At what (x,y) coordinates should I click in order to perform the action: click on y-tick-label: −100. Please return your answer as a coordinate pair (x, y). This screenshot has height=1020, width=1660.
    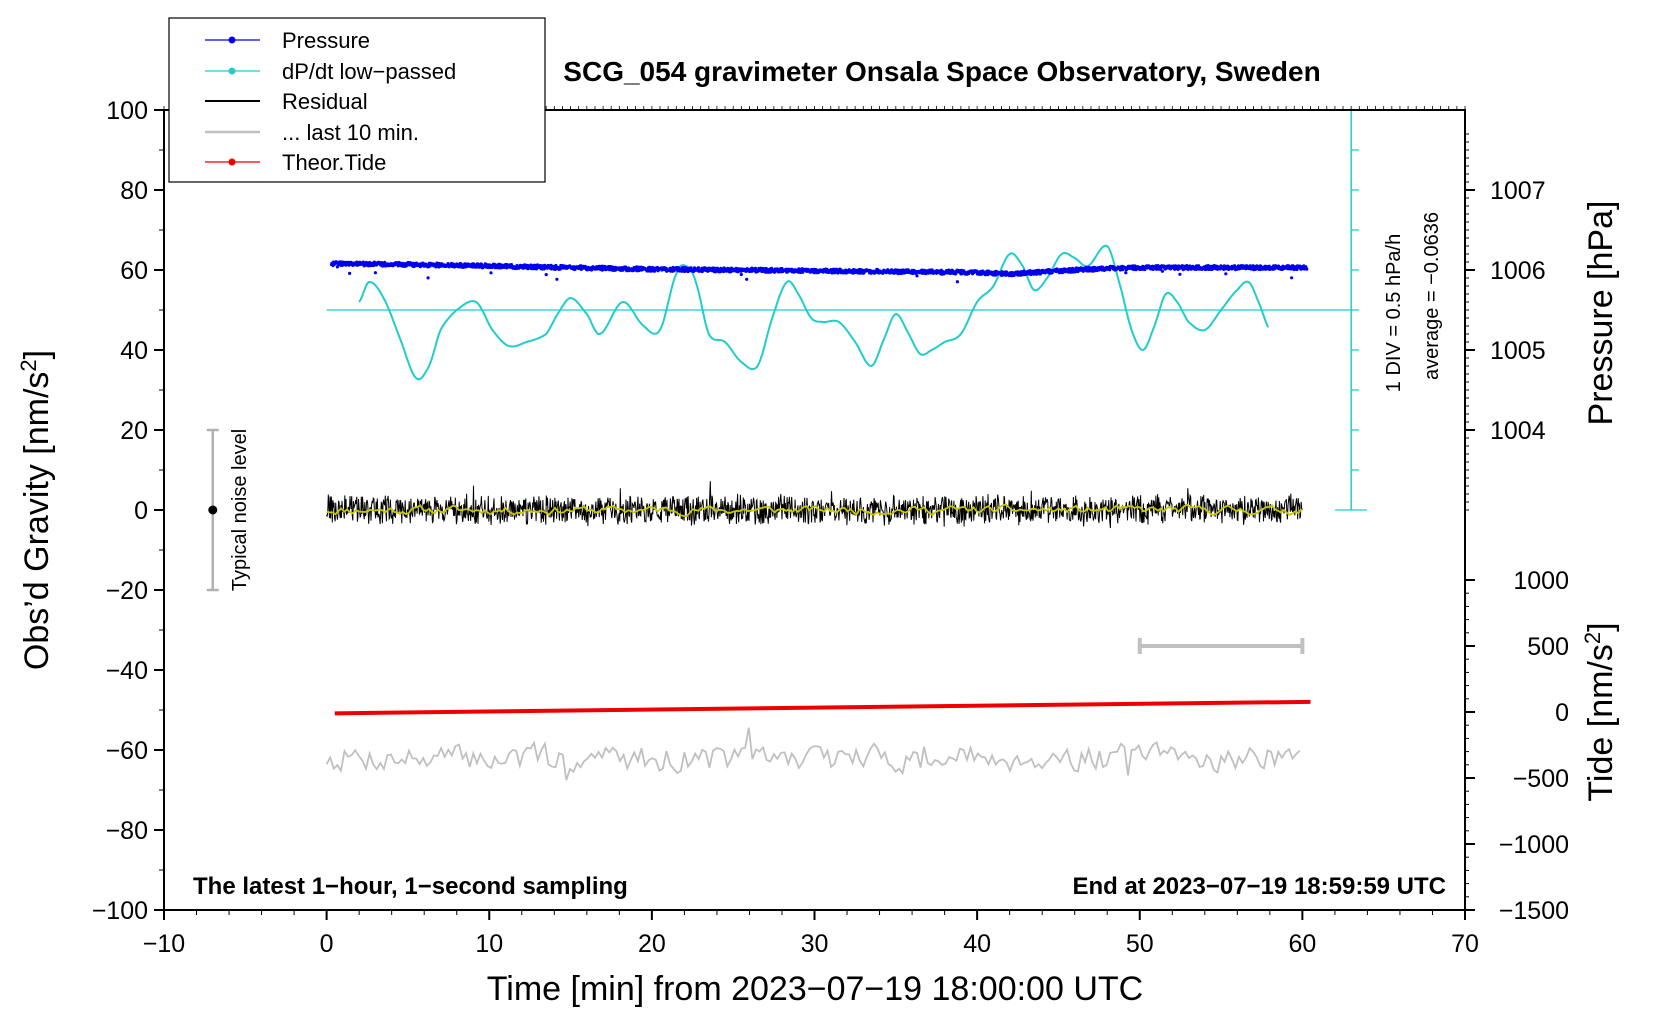
    Looking at the image, I should click on (120, 911).